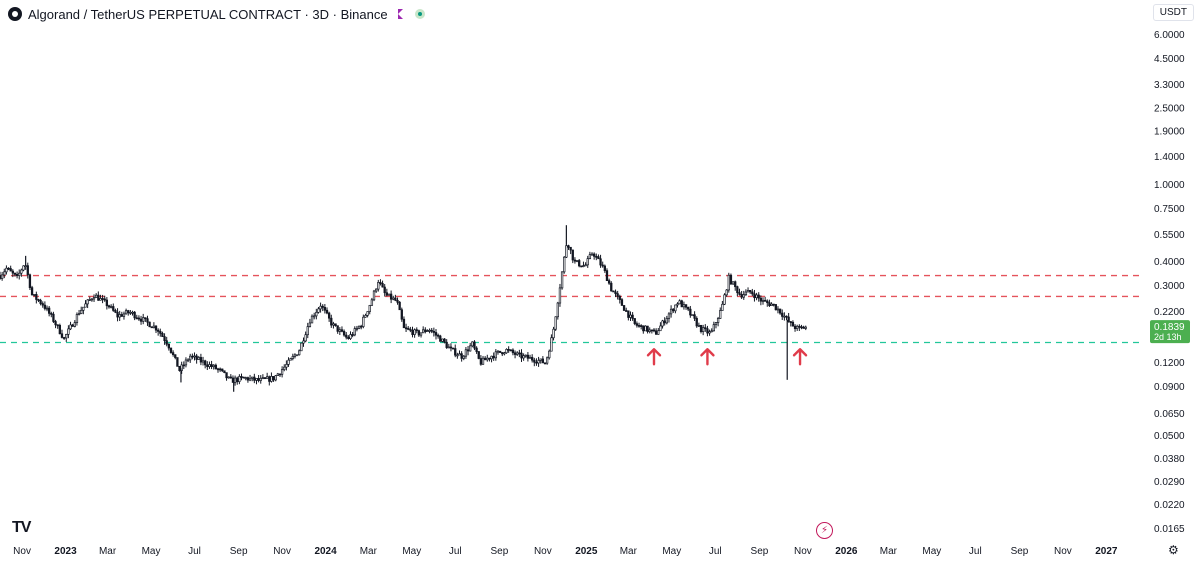 The image size is (1200, 562). I want to click on settings-gear-icon: ⚙, so click(1173, 550).